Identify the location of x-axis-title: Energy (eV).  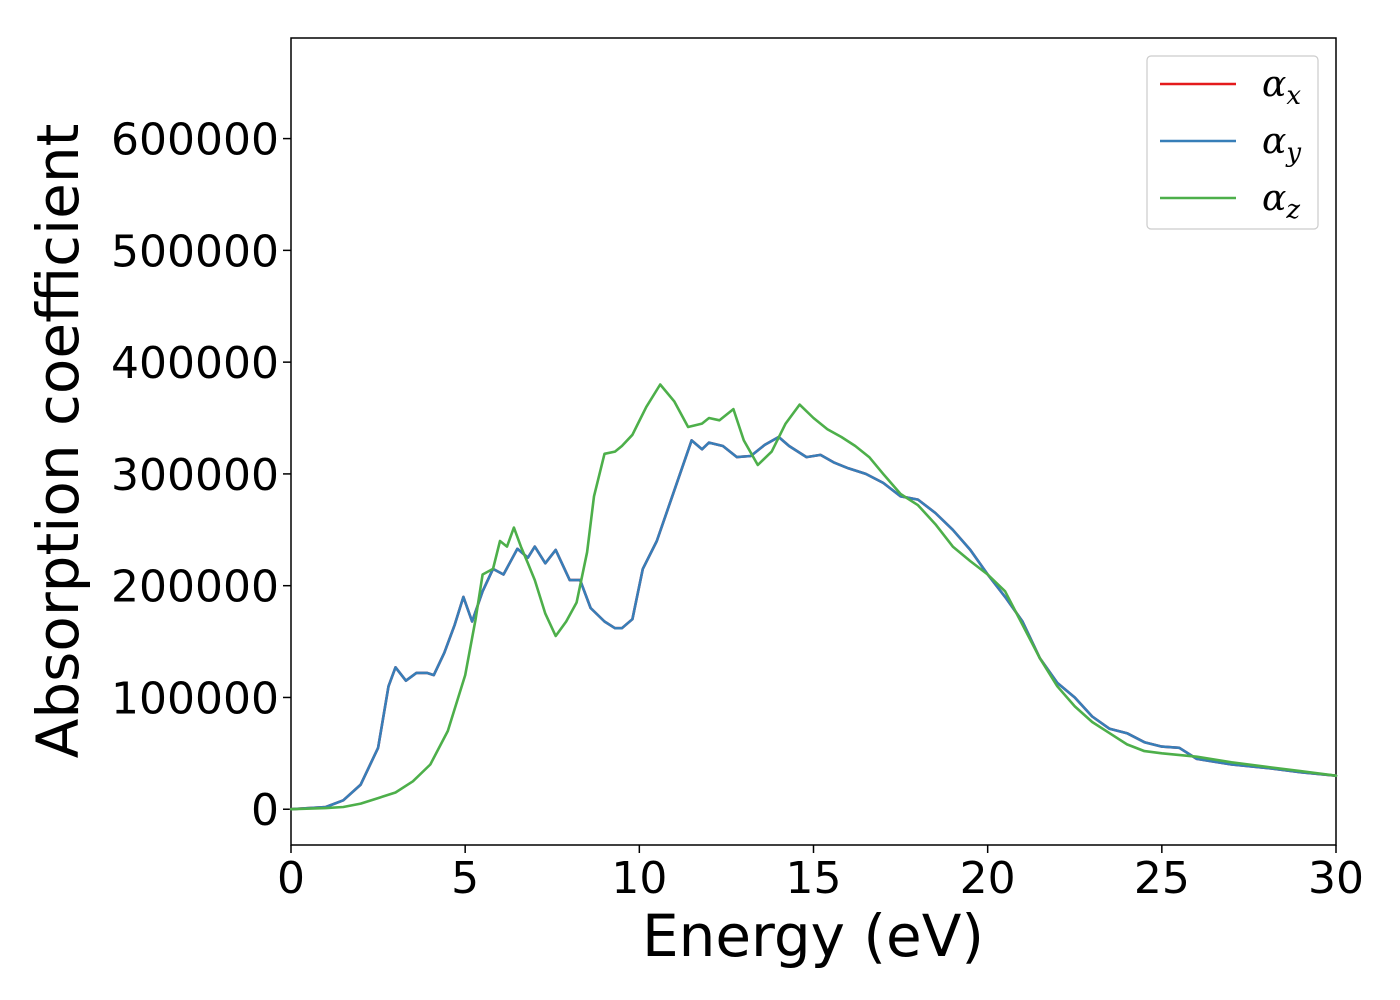
(813, 936).